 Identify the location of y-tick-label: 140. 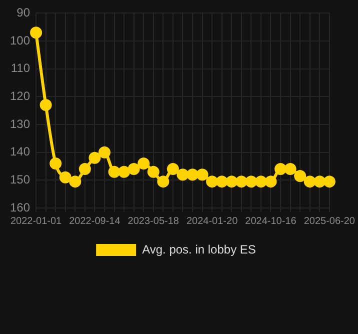
(20, 151).